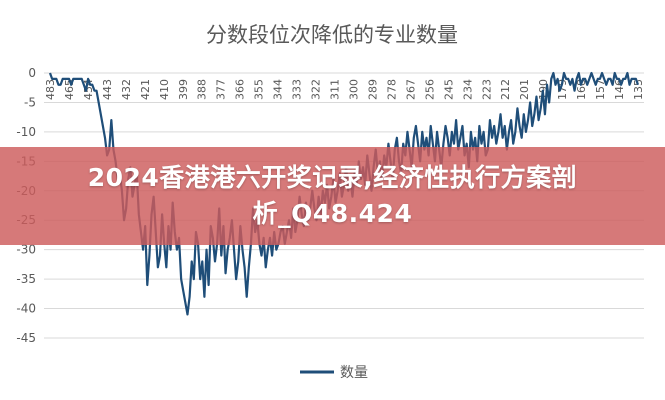  Describe the element at coordinates (467, 89) in the screenshot. I see `x-tick-label: 234` at that location.